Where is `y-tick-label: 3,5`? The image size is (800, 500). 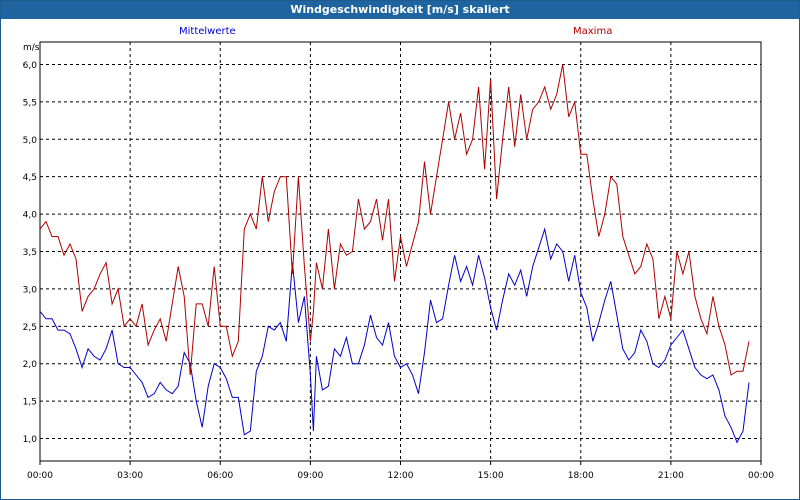
y-tick-label: 3,5 is located at coordinates (30, 253).